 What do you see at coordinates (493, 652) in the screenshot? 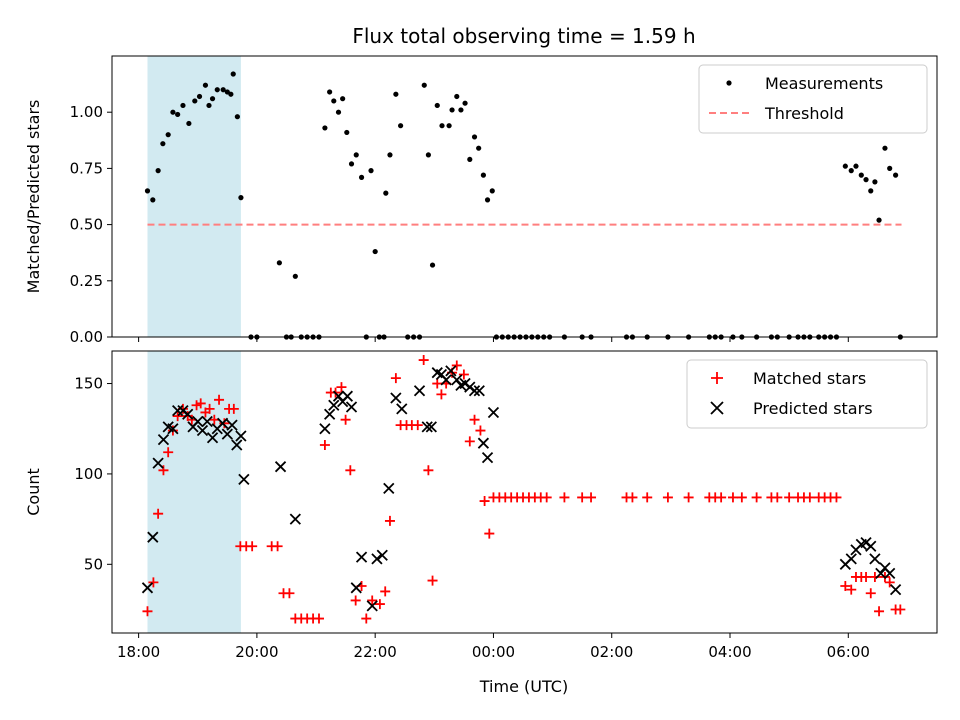
I see `x-tick-label: 00:00` at bounding box center [493, 652].